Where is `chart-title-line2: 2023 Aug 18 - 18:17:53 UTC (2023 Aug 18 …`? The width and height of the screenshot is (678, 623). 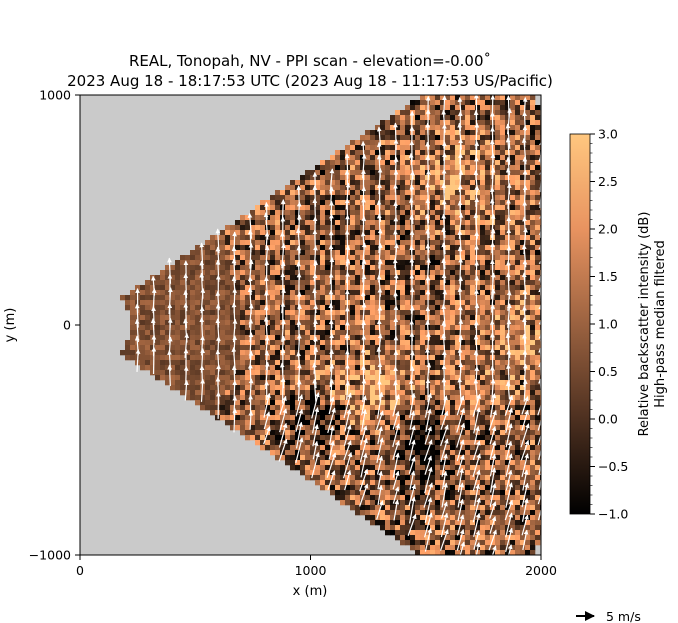 chart-title-line2: 2023 Aug 18 - 18:17:53 UTC (2023 Aug 18 … is located at coordinates (310, 81).